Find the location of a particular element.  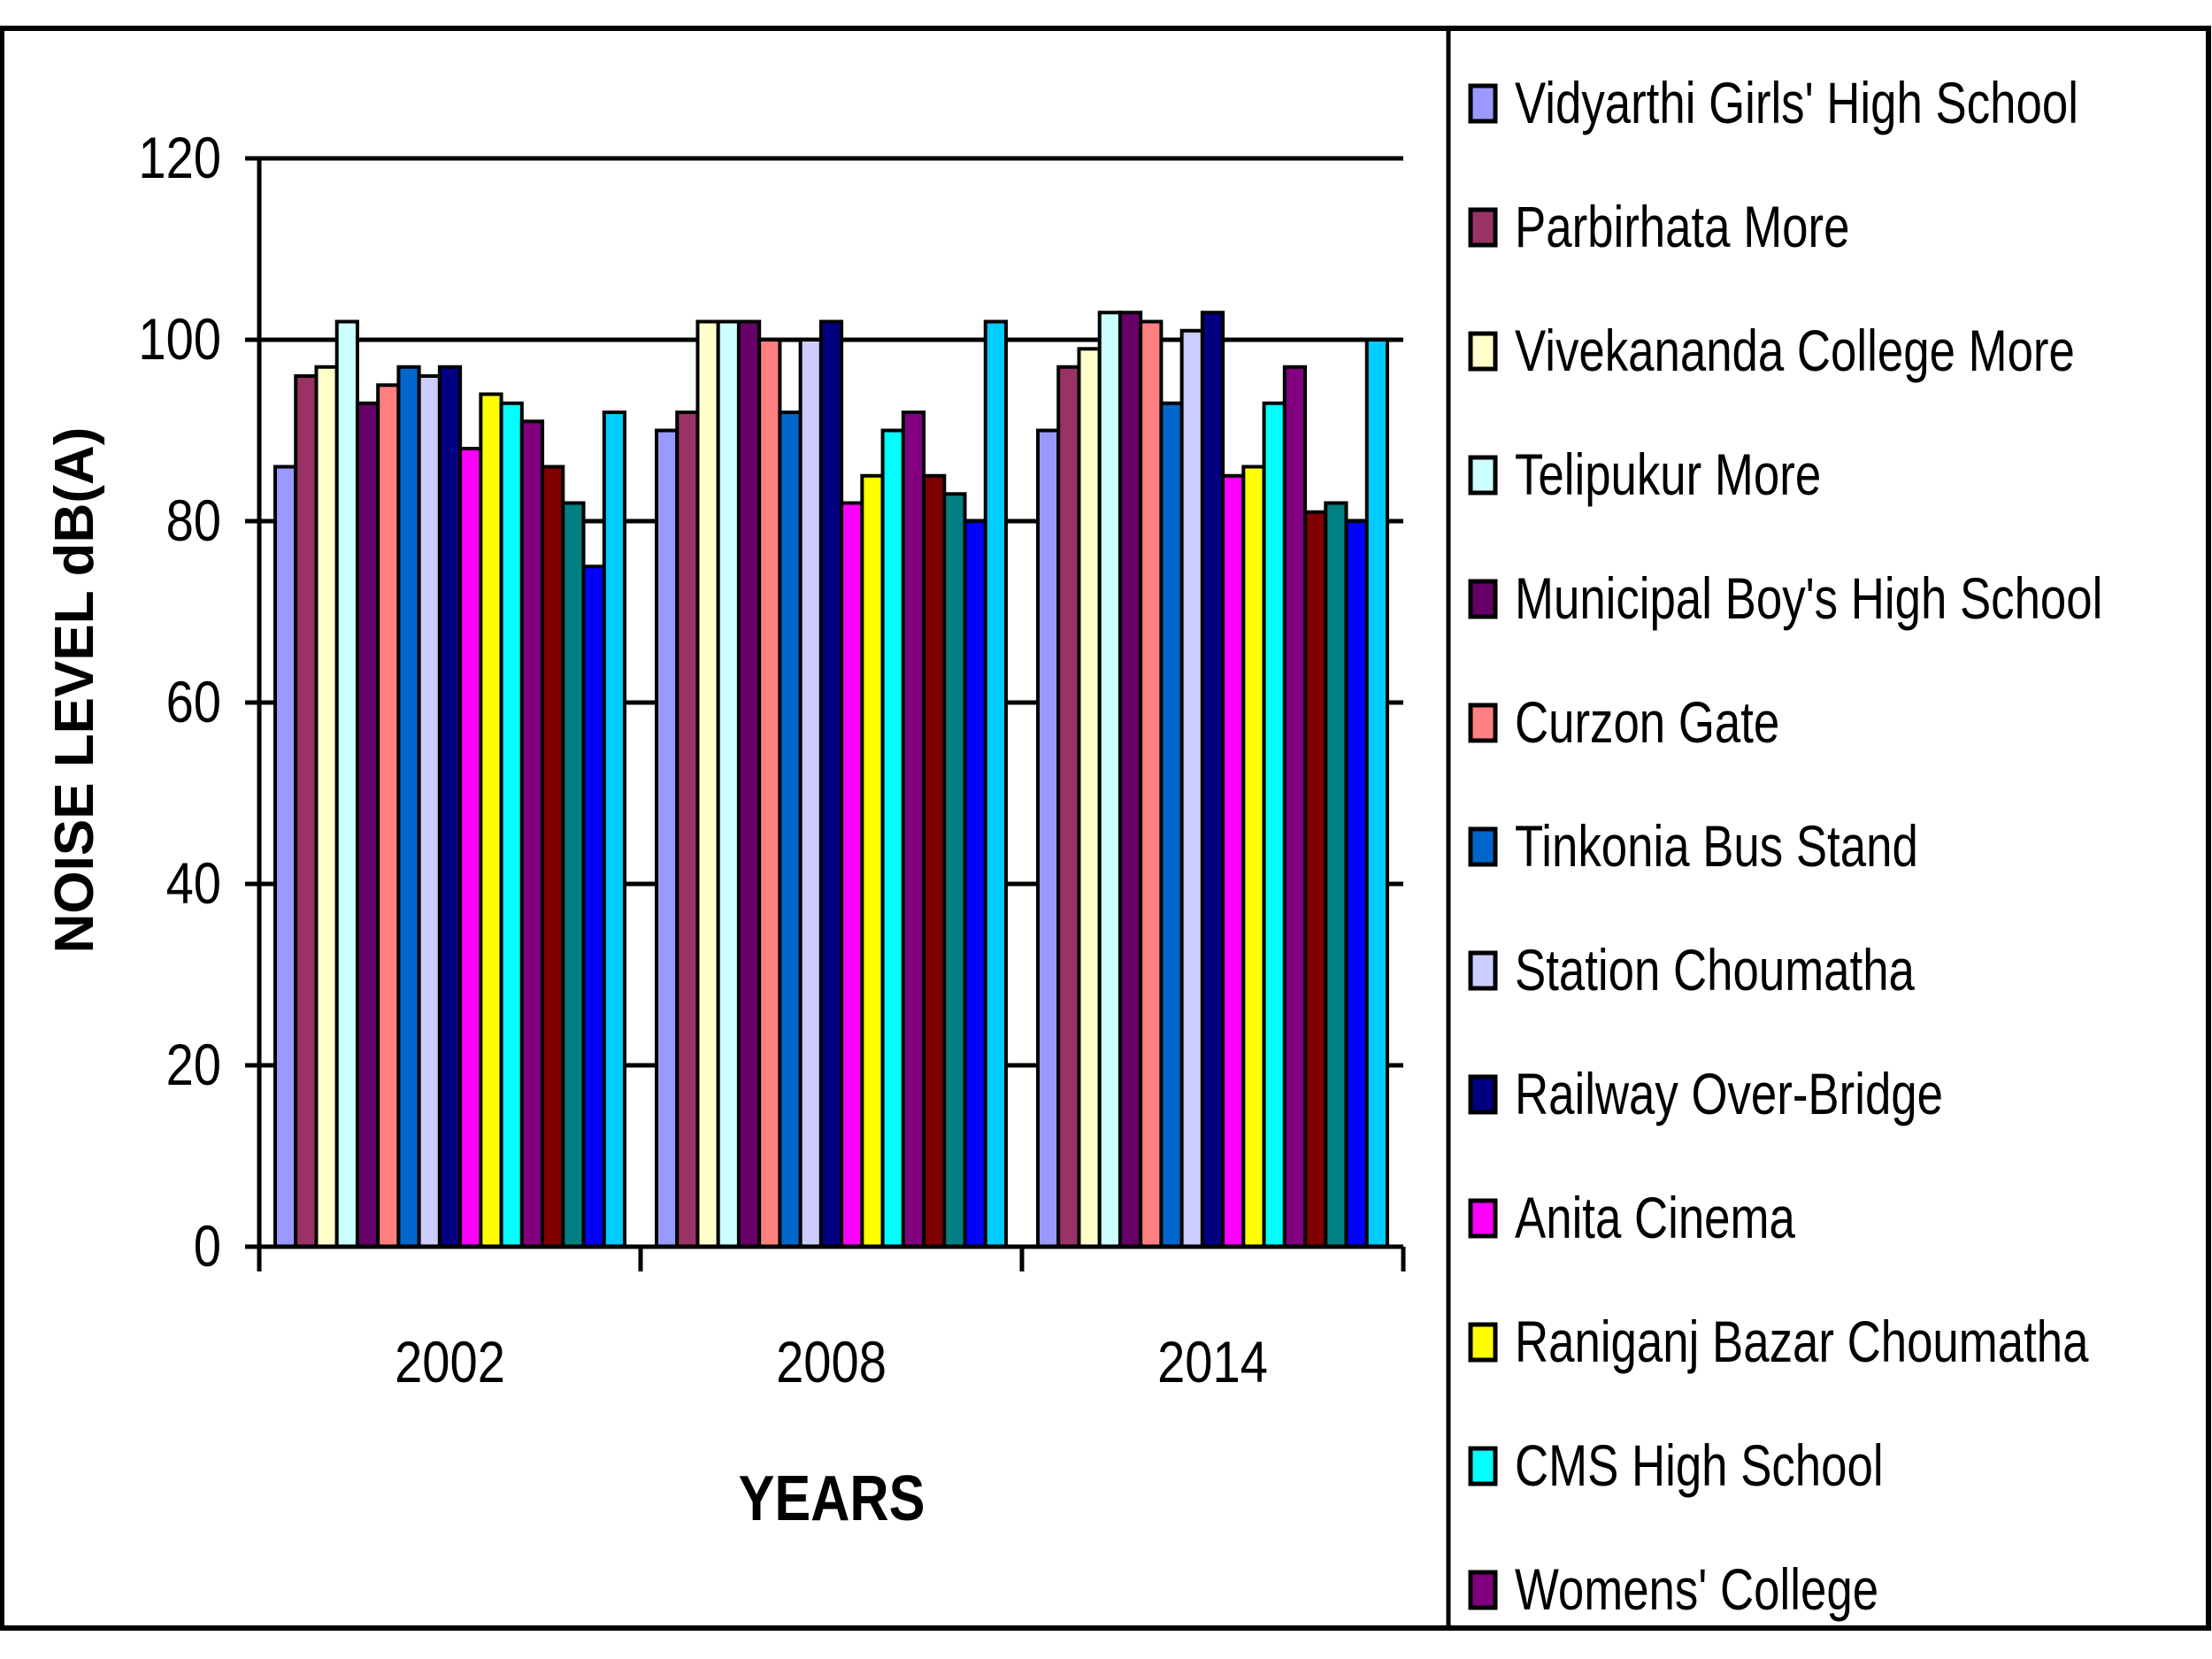

legend-item: Vivekananda College More is located at coordinates (1772, 351).